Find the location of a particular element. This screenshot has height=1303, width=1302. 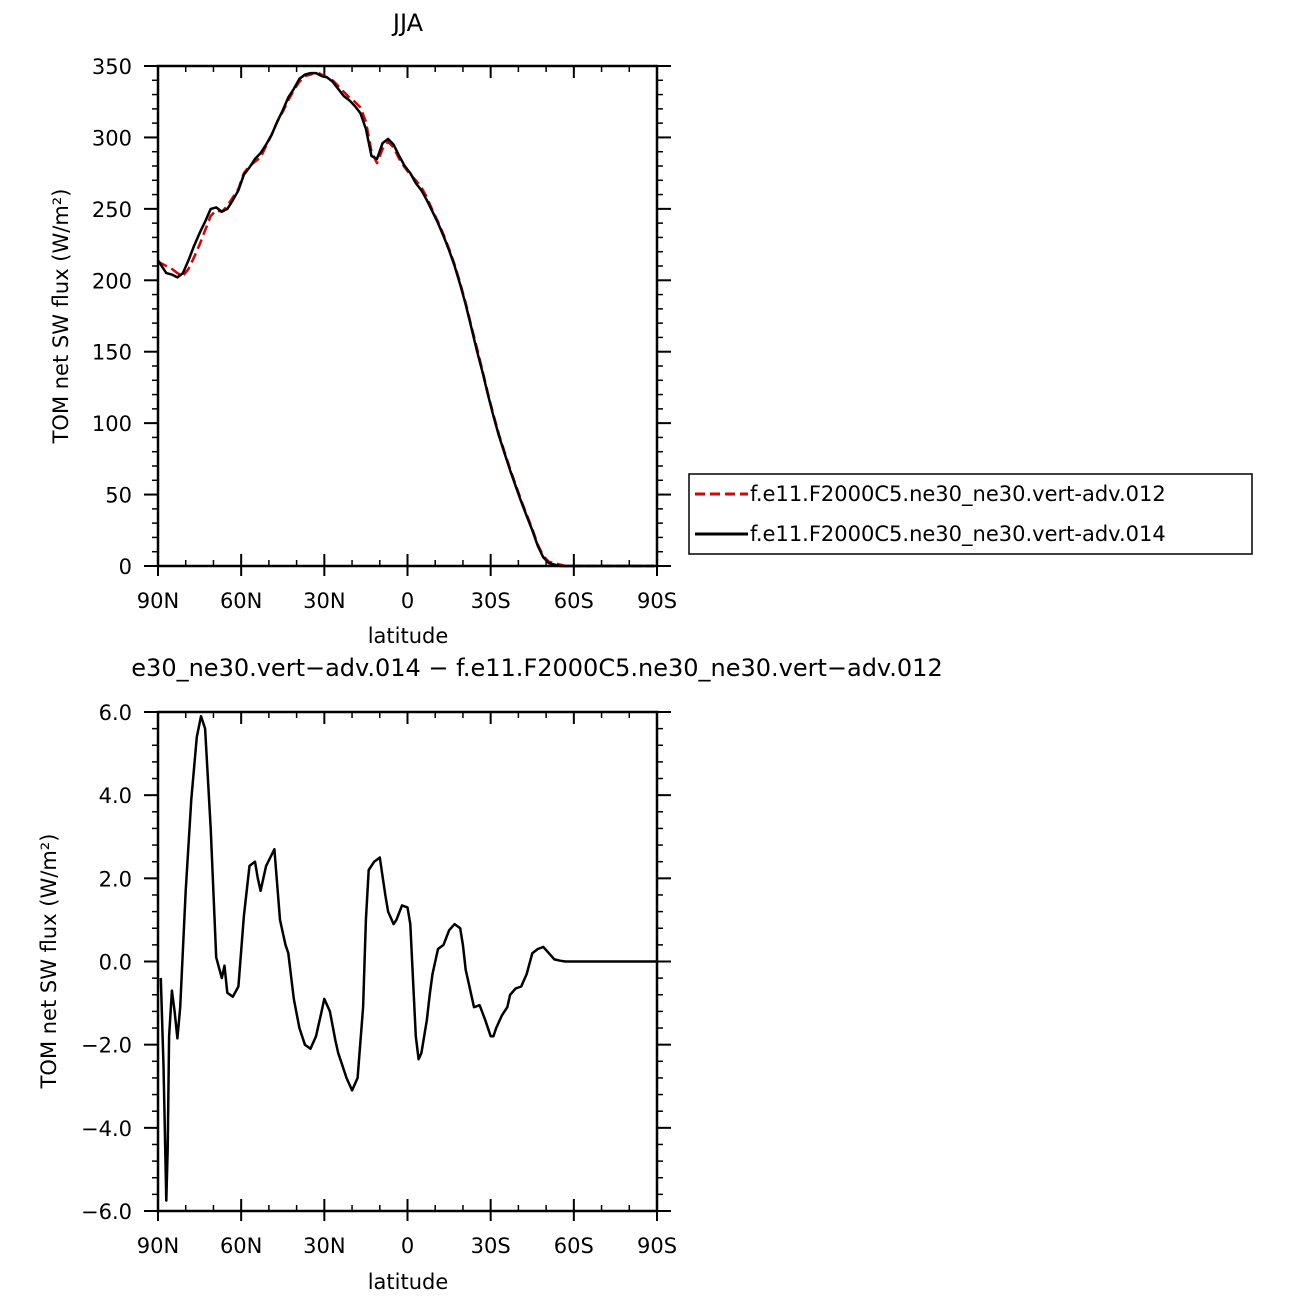

top-plot-border is located at coordinates (407, 316).